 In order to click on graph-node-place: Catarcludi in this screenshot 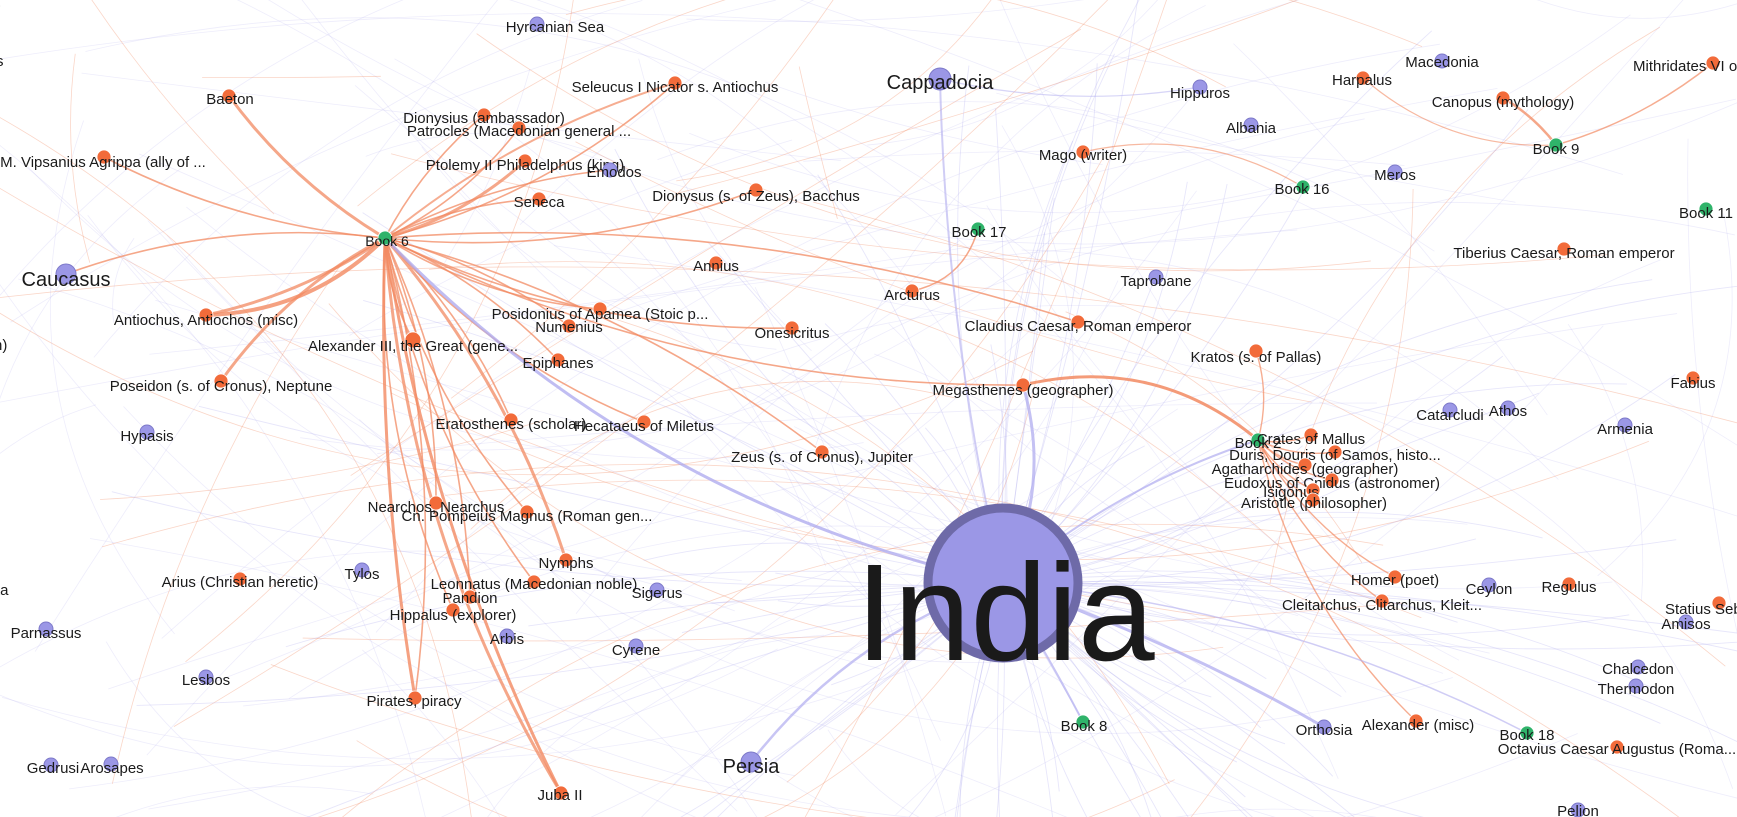, I will do `click(1450, 413)`.